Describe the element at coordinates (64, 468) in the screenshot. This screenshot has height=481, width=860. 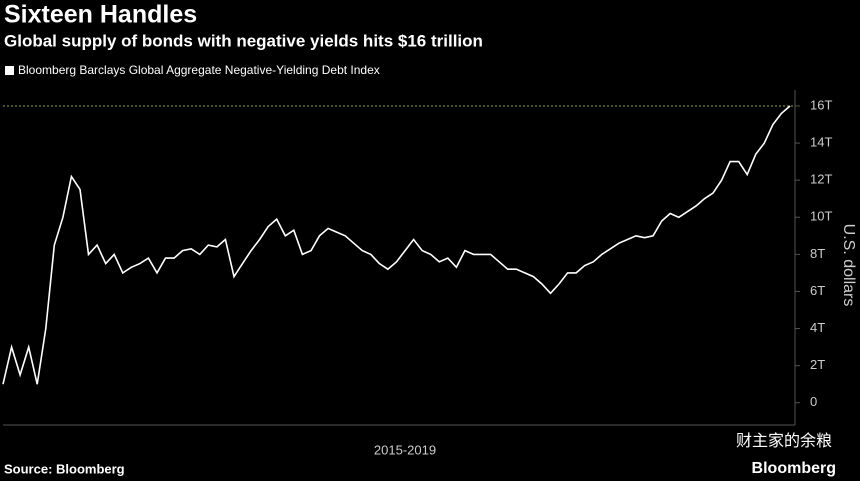
I see `source: Source: Bloomberg` at that location.